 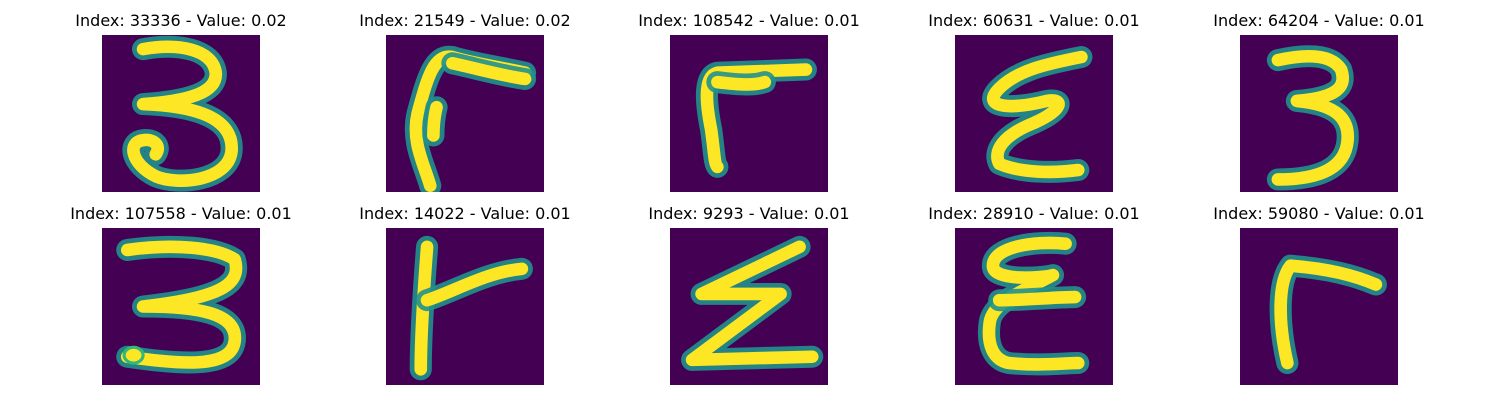 I want to click on panel-caption: Index: 64204 - Value: 0.01, so click(x=1319, y=20).